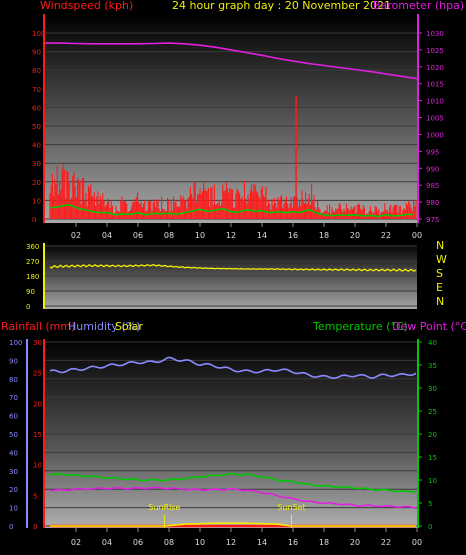  Describe the element at coordinates (15, 343) in the screenshot. I see `humidity-tick-label: 100` at that location.